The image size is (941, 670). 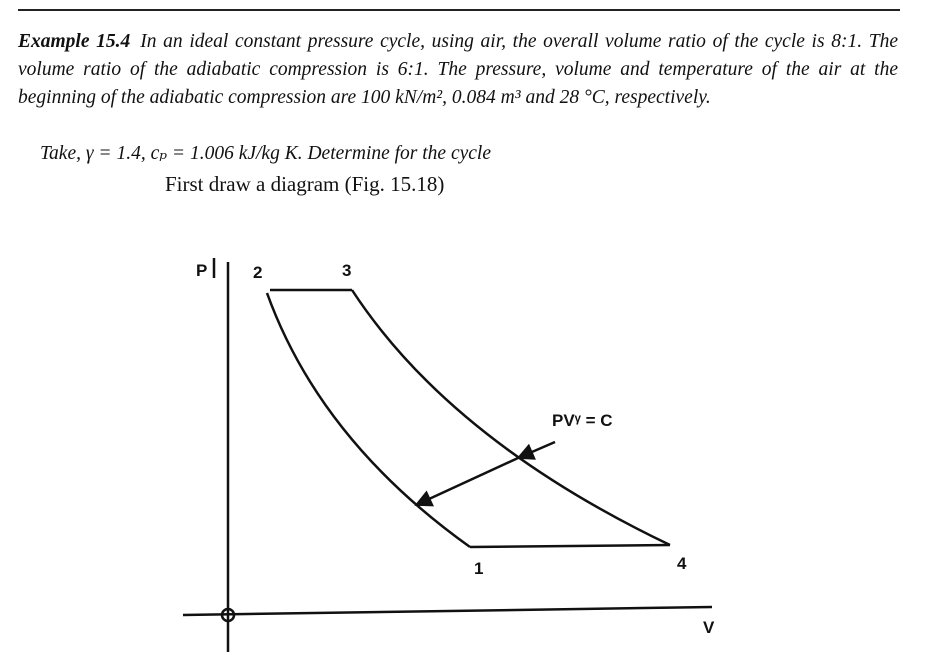 I want to click on instruction: First draw a diagram (Fig. 15.18), so click(x=305, y=184).